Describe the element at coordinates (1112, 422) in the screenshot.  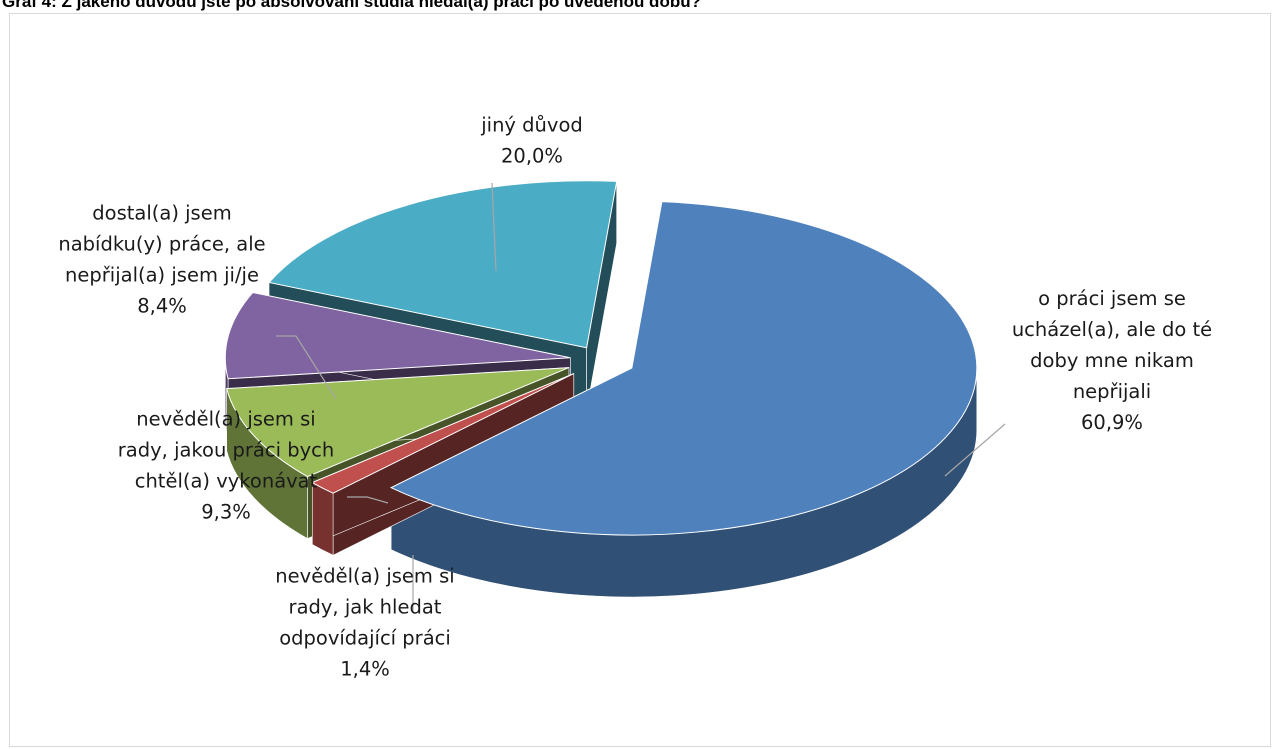
I see `data-label-value: 60,9%` at that location.